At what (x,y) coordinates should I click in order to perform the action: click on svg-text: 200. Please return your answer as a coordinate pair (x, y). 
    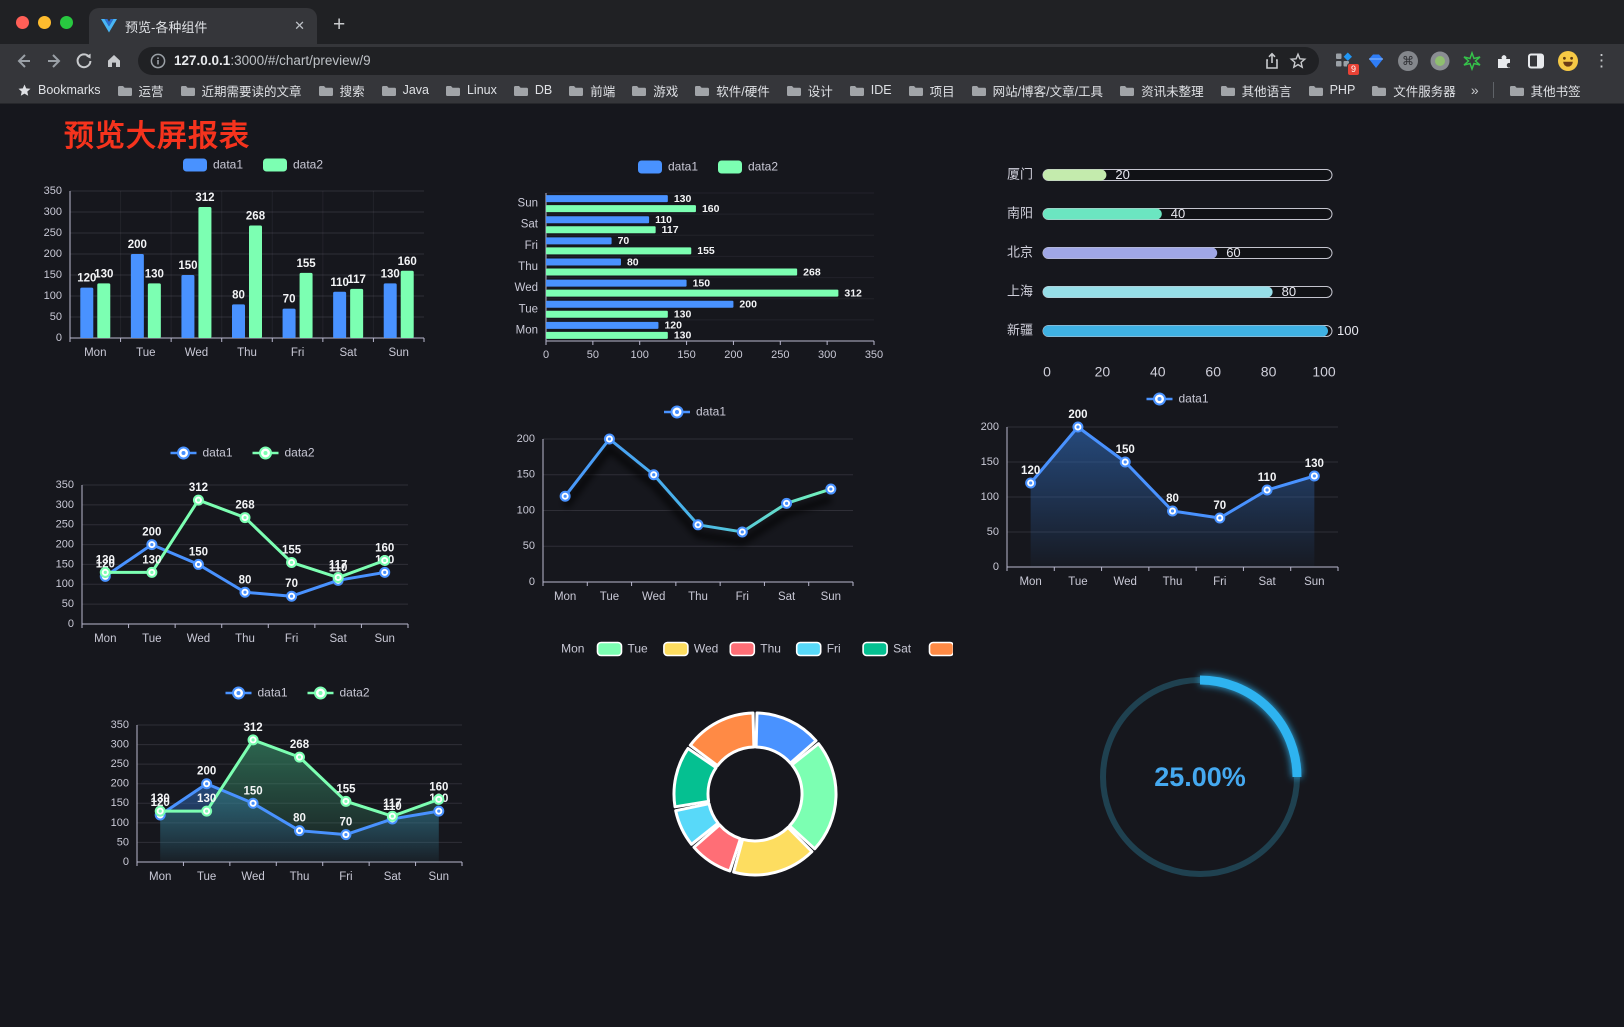
    Looking at the image, I should click on (748, 305).